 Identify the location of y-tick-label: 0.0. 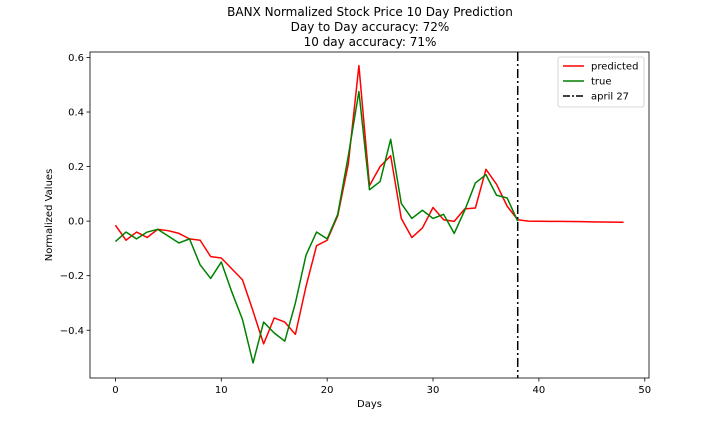
(76, 222).